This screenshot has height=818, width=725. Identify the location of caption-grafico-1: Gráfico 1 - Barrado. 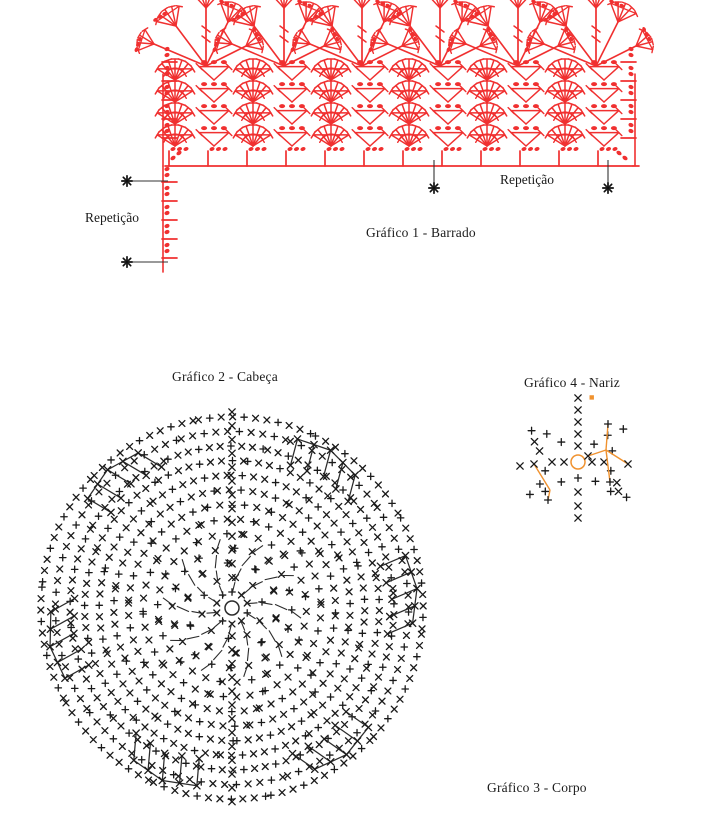
(421, 232).